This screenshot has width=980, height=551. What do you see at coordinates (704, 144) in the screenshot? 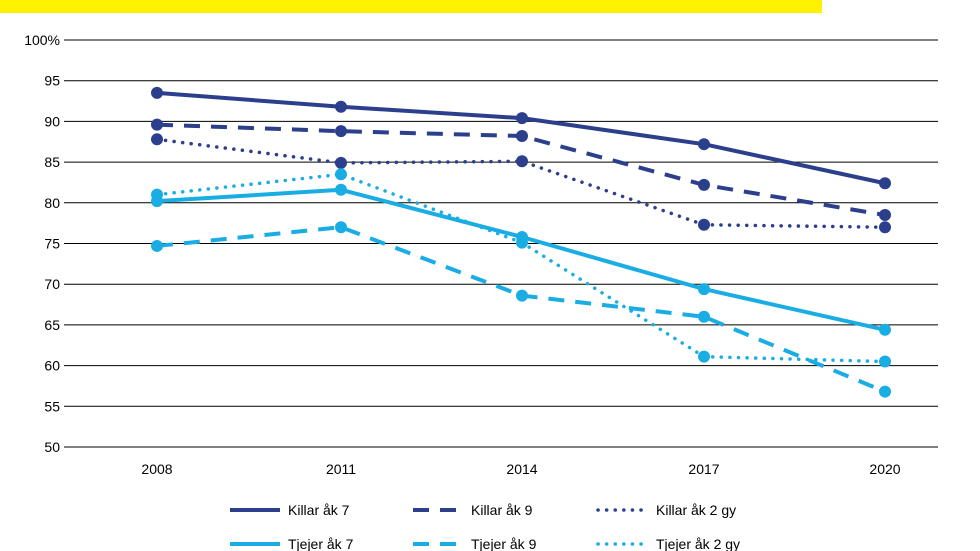
I see `data-point-killar-ak-7-2017` at bounding box center [704, 144].